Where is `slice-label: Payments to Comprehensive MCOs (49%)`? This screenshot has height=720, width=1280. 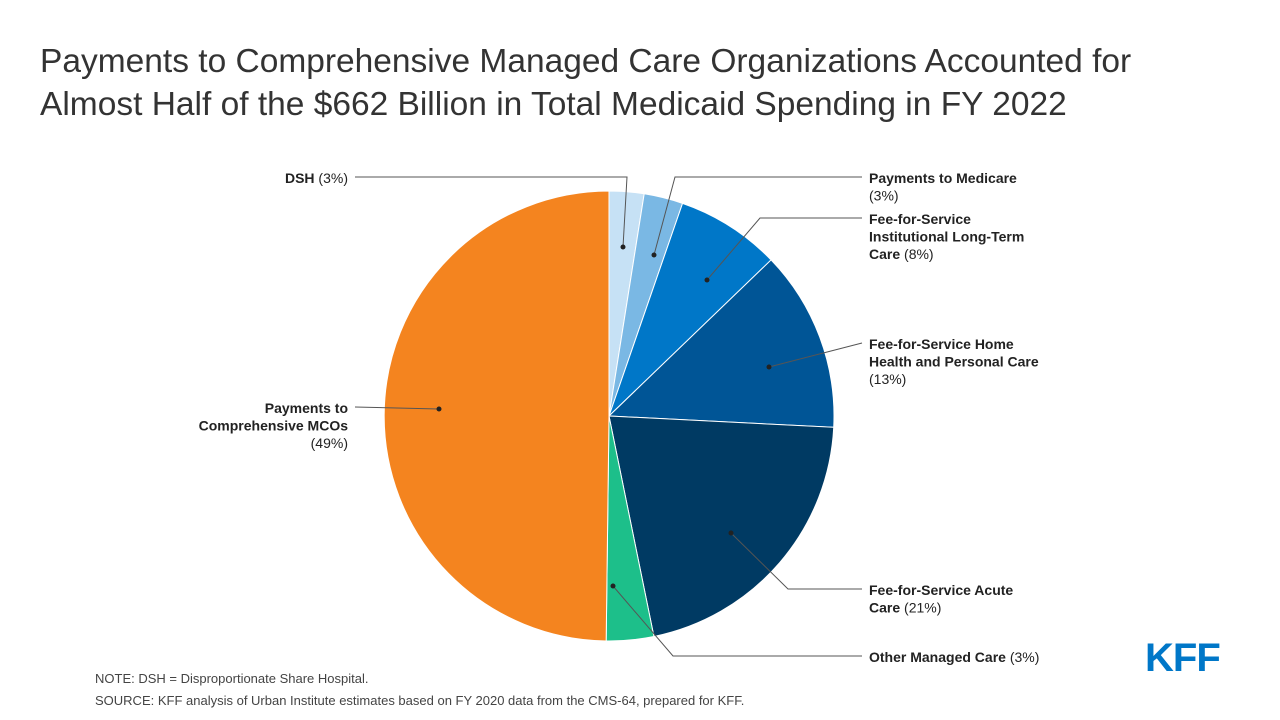 slice-label: Payments to Comprehensive MCOs (49%) is located at coordinates (274, 425).